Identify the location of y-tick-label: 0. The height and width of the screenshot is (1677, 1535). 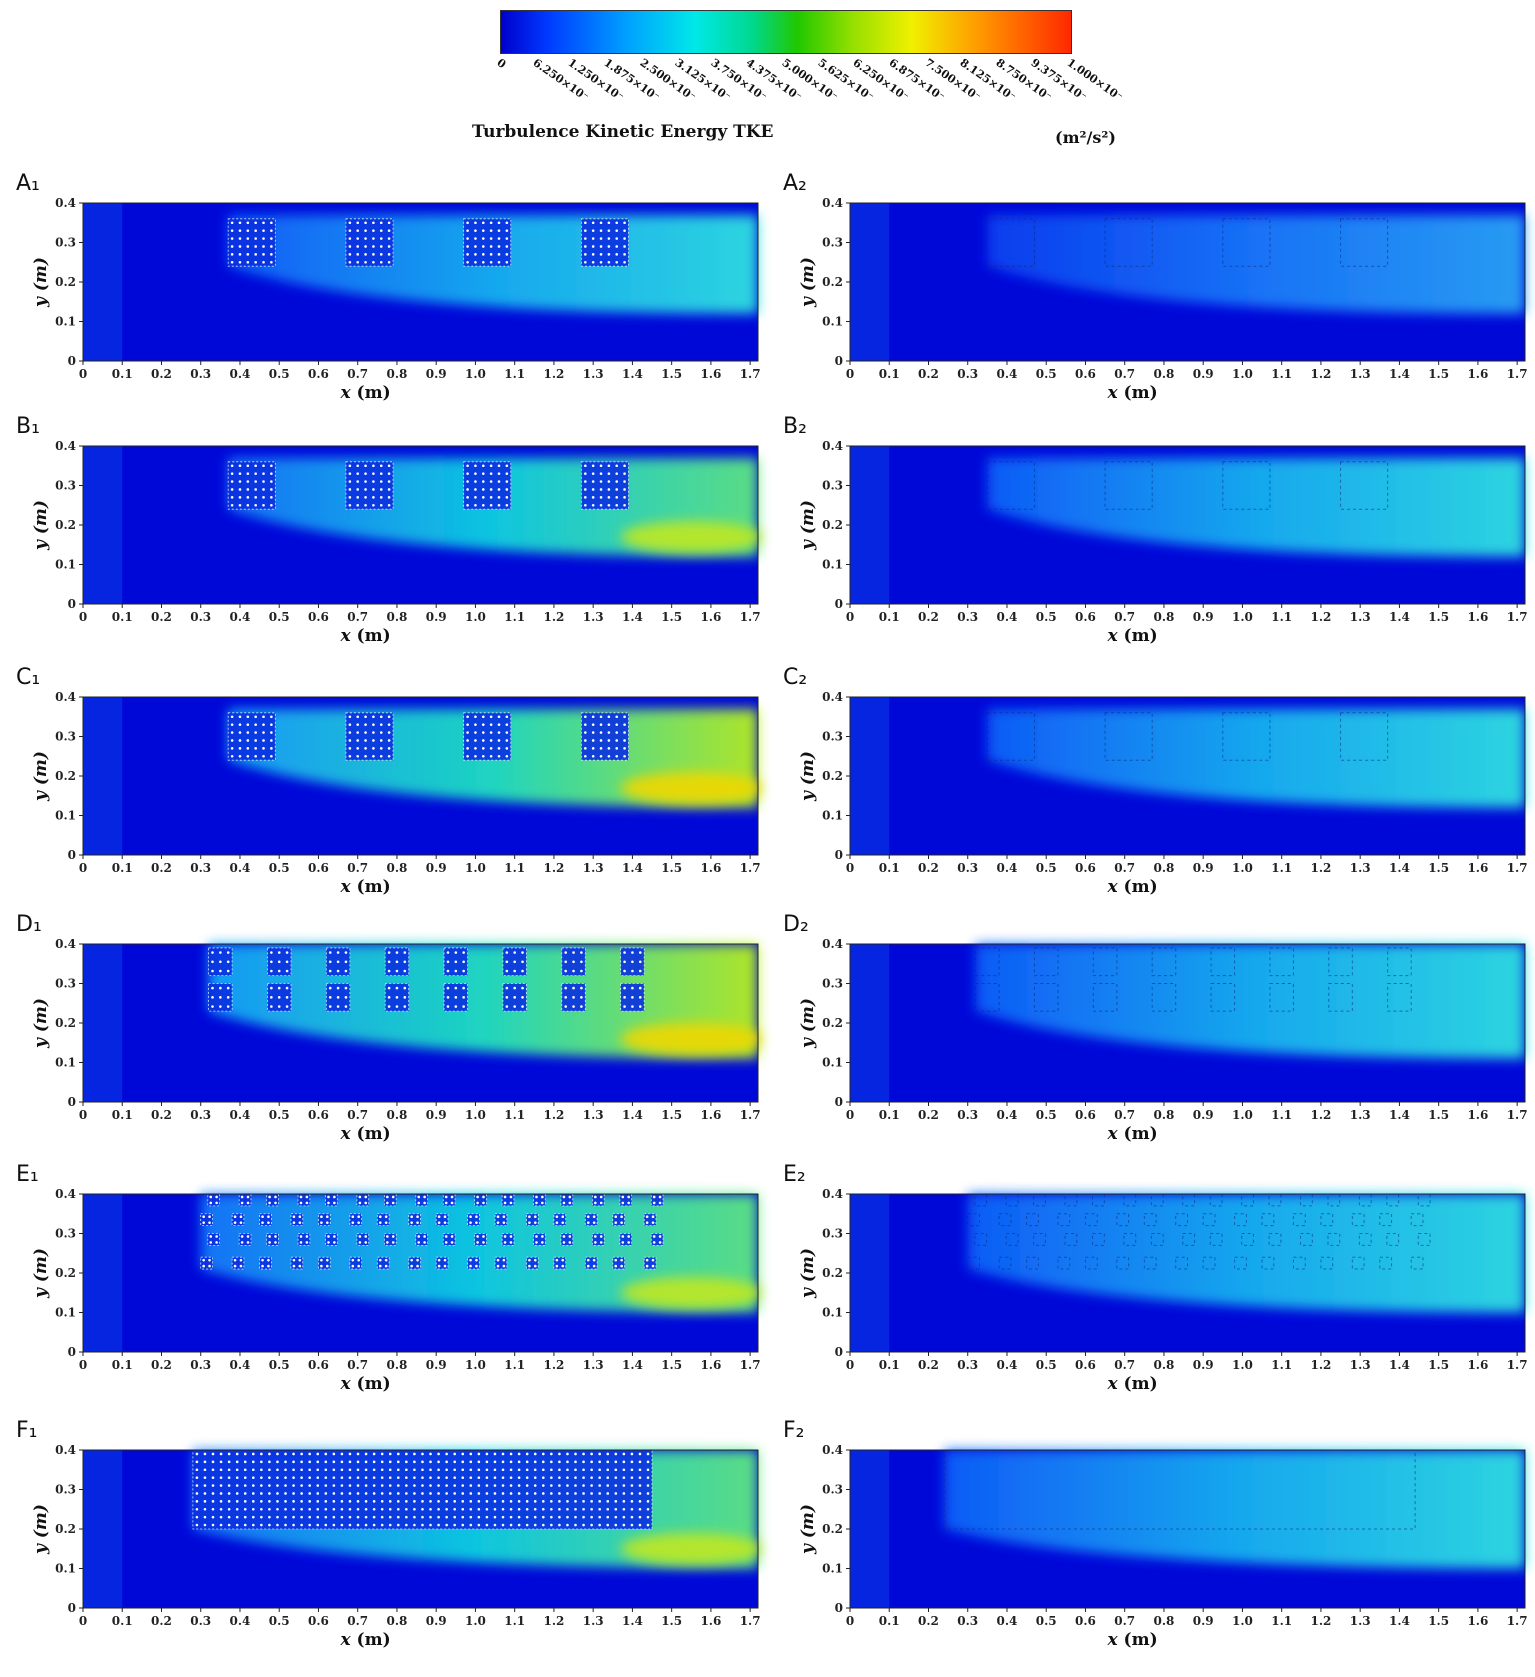
(72, 1102).